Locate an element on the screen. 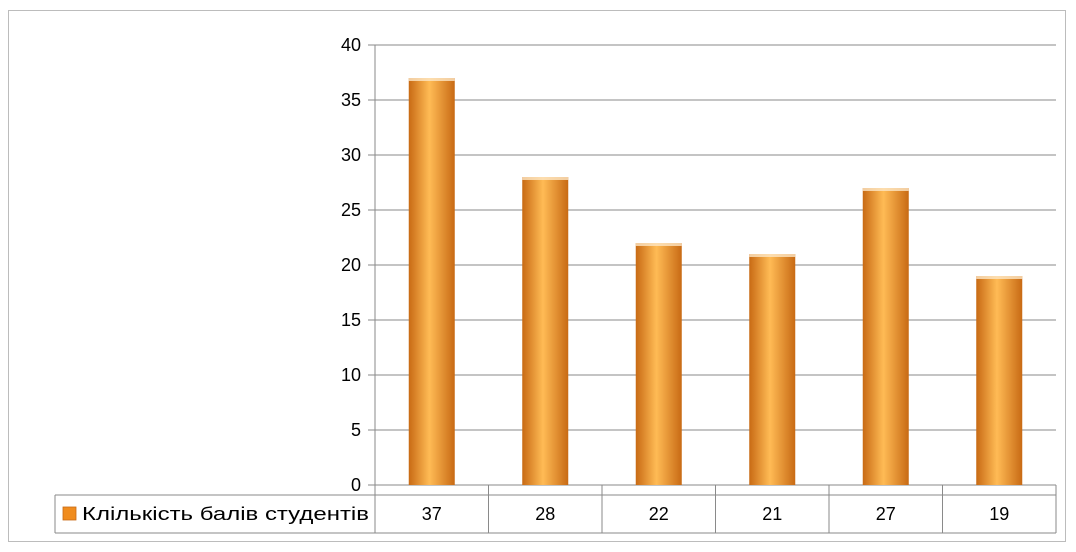 Image resolution: width=1076 pixels, height=552 pixels. y-tick-label: 10 is located at coordinates (351, 375).